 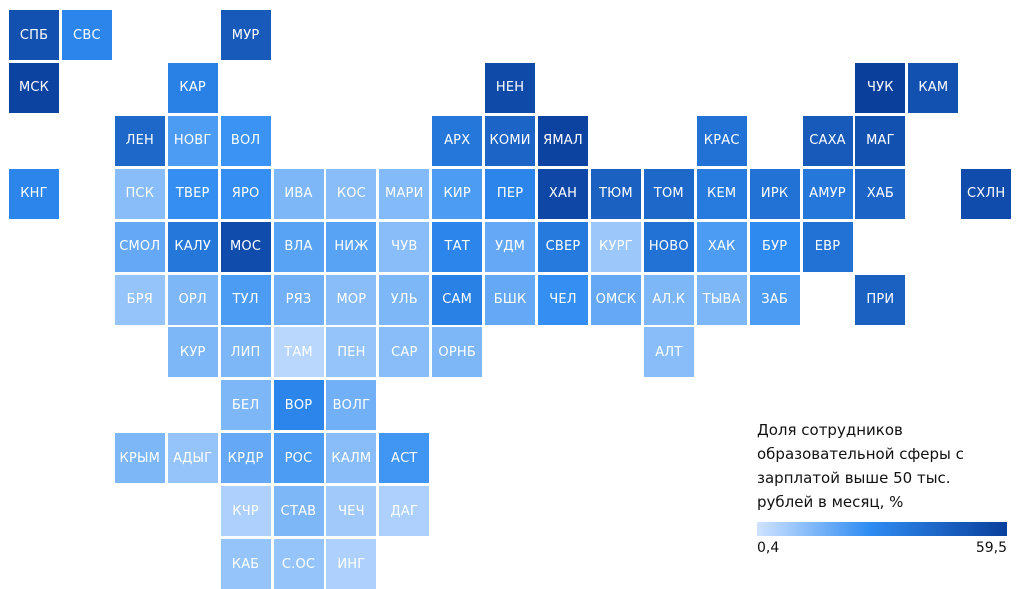 I want to click on region-tile: КЧР, so click(x=245, y=511).